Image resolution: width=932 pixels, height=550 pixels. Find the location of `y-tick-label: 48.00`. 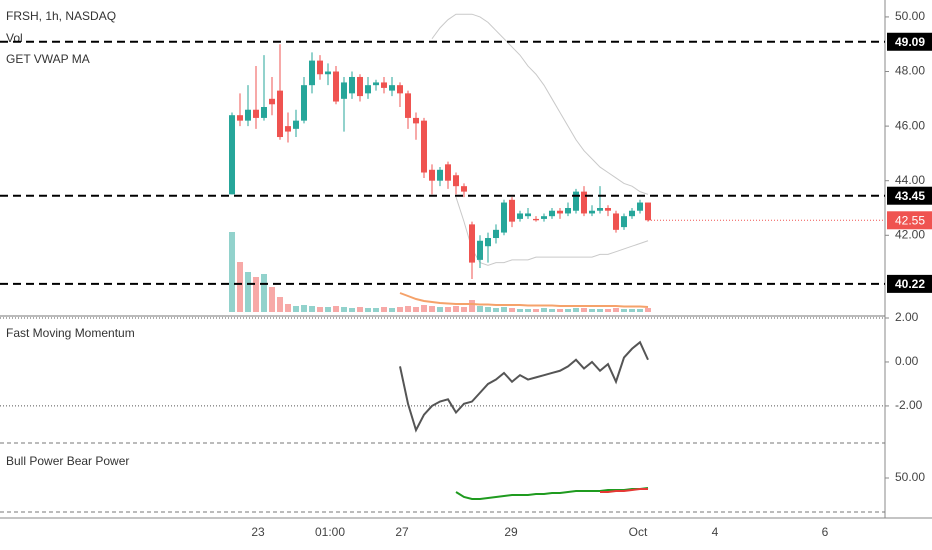

y-tick-label: 48.00 is located at coordinates (910, 71).